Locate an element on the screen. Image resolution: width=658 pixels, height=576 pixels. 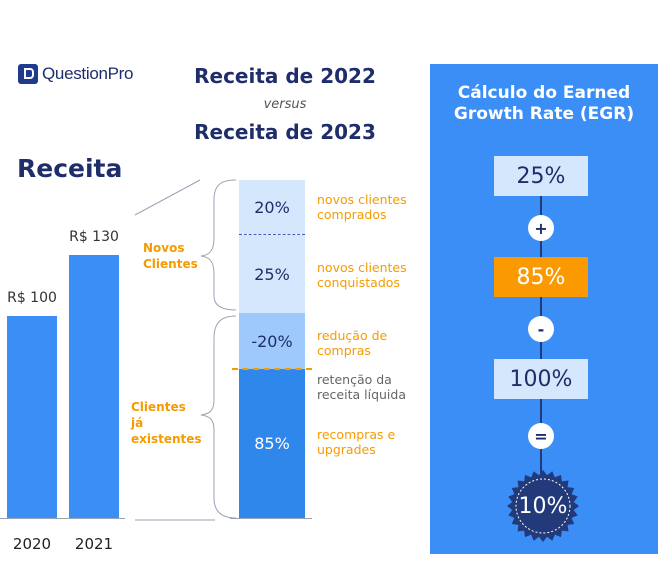
group-braces is located at coordinates (218, 349).